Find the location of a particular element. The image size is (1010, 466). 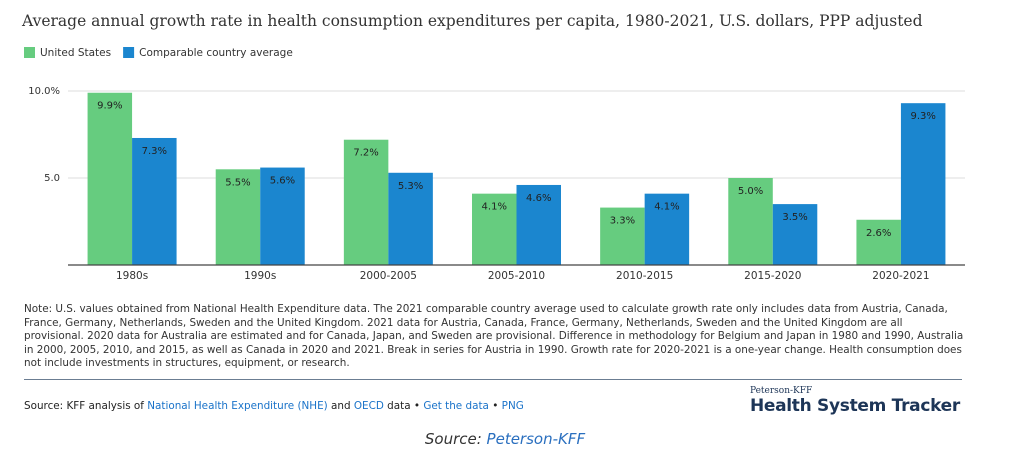

value-label: 7.3% is located at coordinates (154, 151).